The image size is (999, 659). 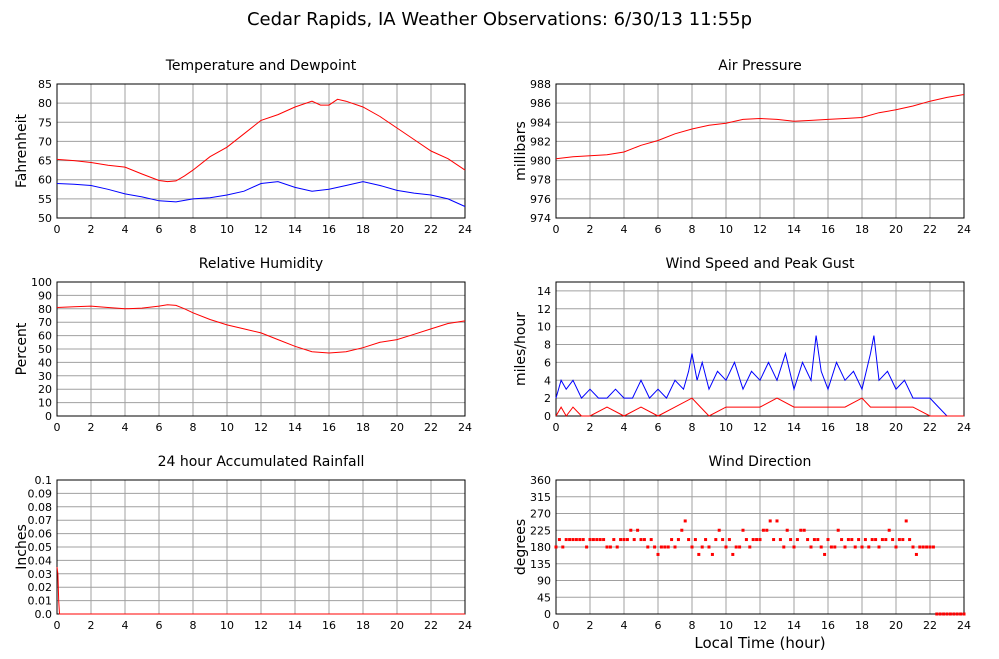 I want to click on chart-title: 24 hour Accumulated Rainfall, so click(x=261, y=462).